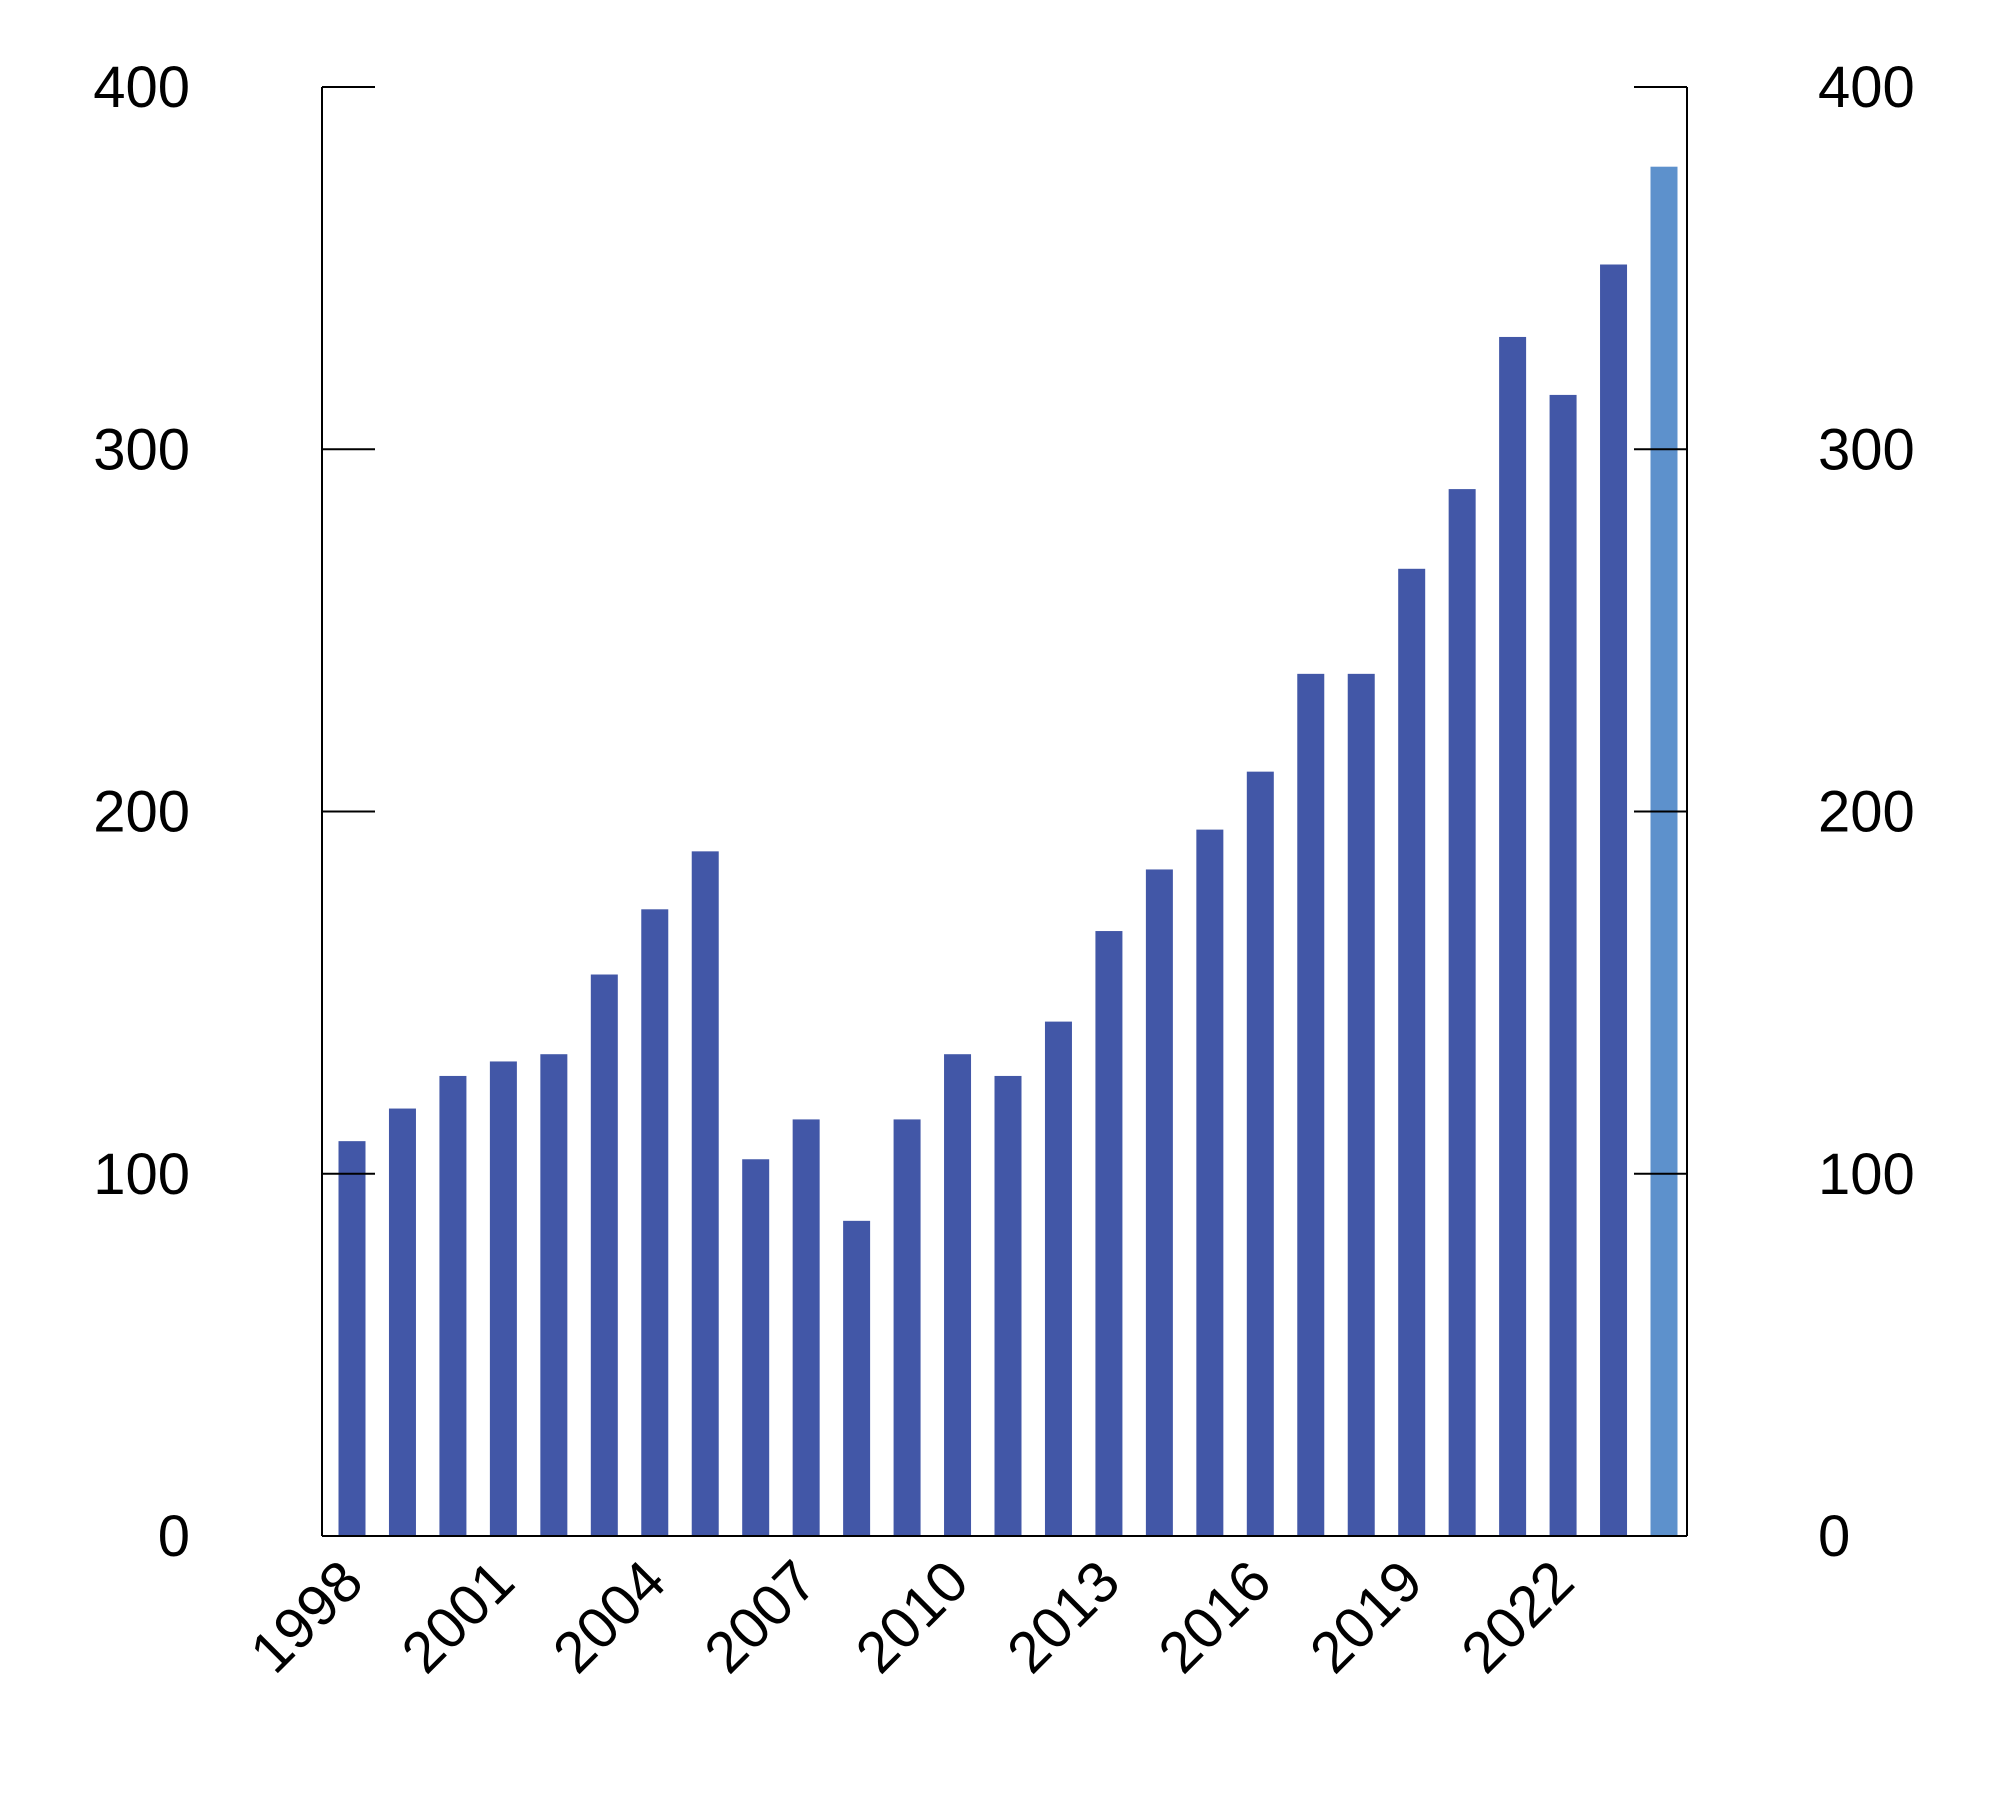 The height and width of the screenshot is (1816, 2000). I want to click on bar-2021, so click(1513, 936).